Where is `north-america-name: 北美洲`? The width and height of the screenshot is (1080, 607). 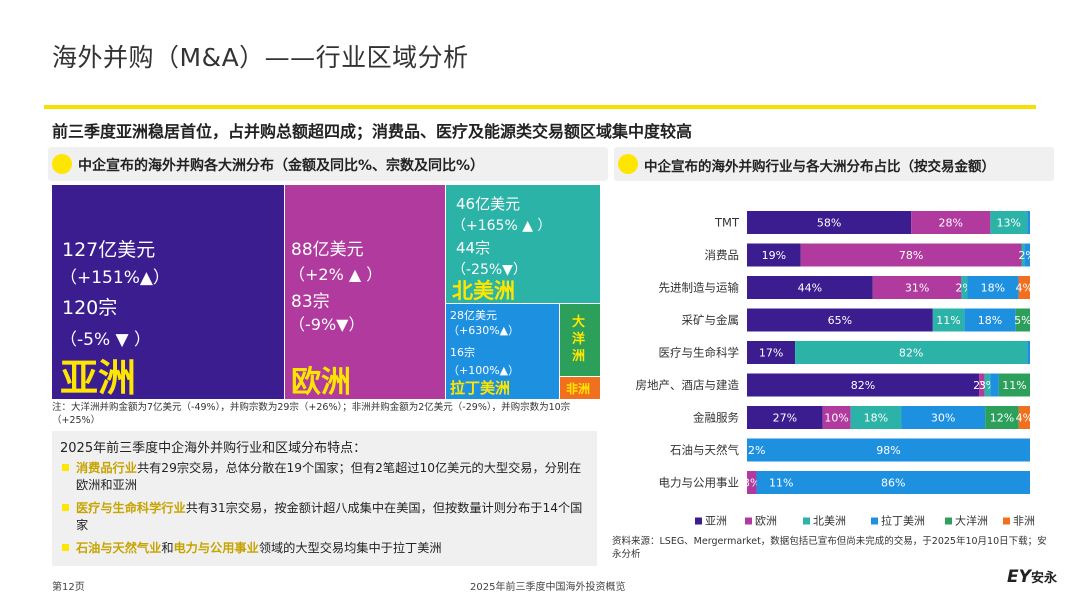 north-america-name: 北美洲 is located at coordinates (483, 291).